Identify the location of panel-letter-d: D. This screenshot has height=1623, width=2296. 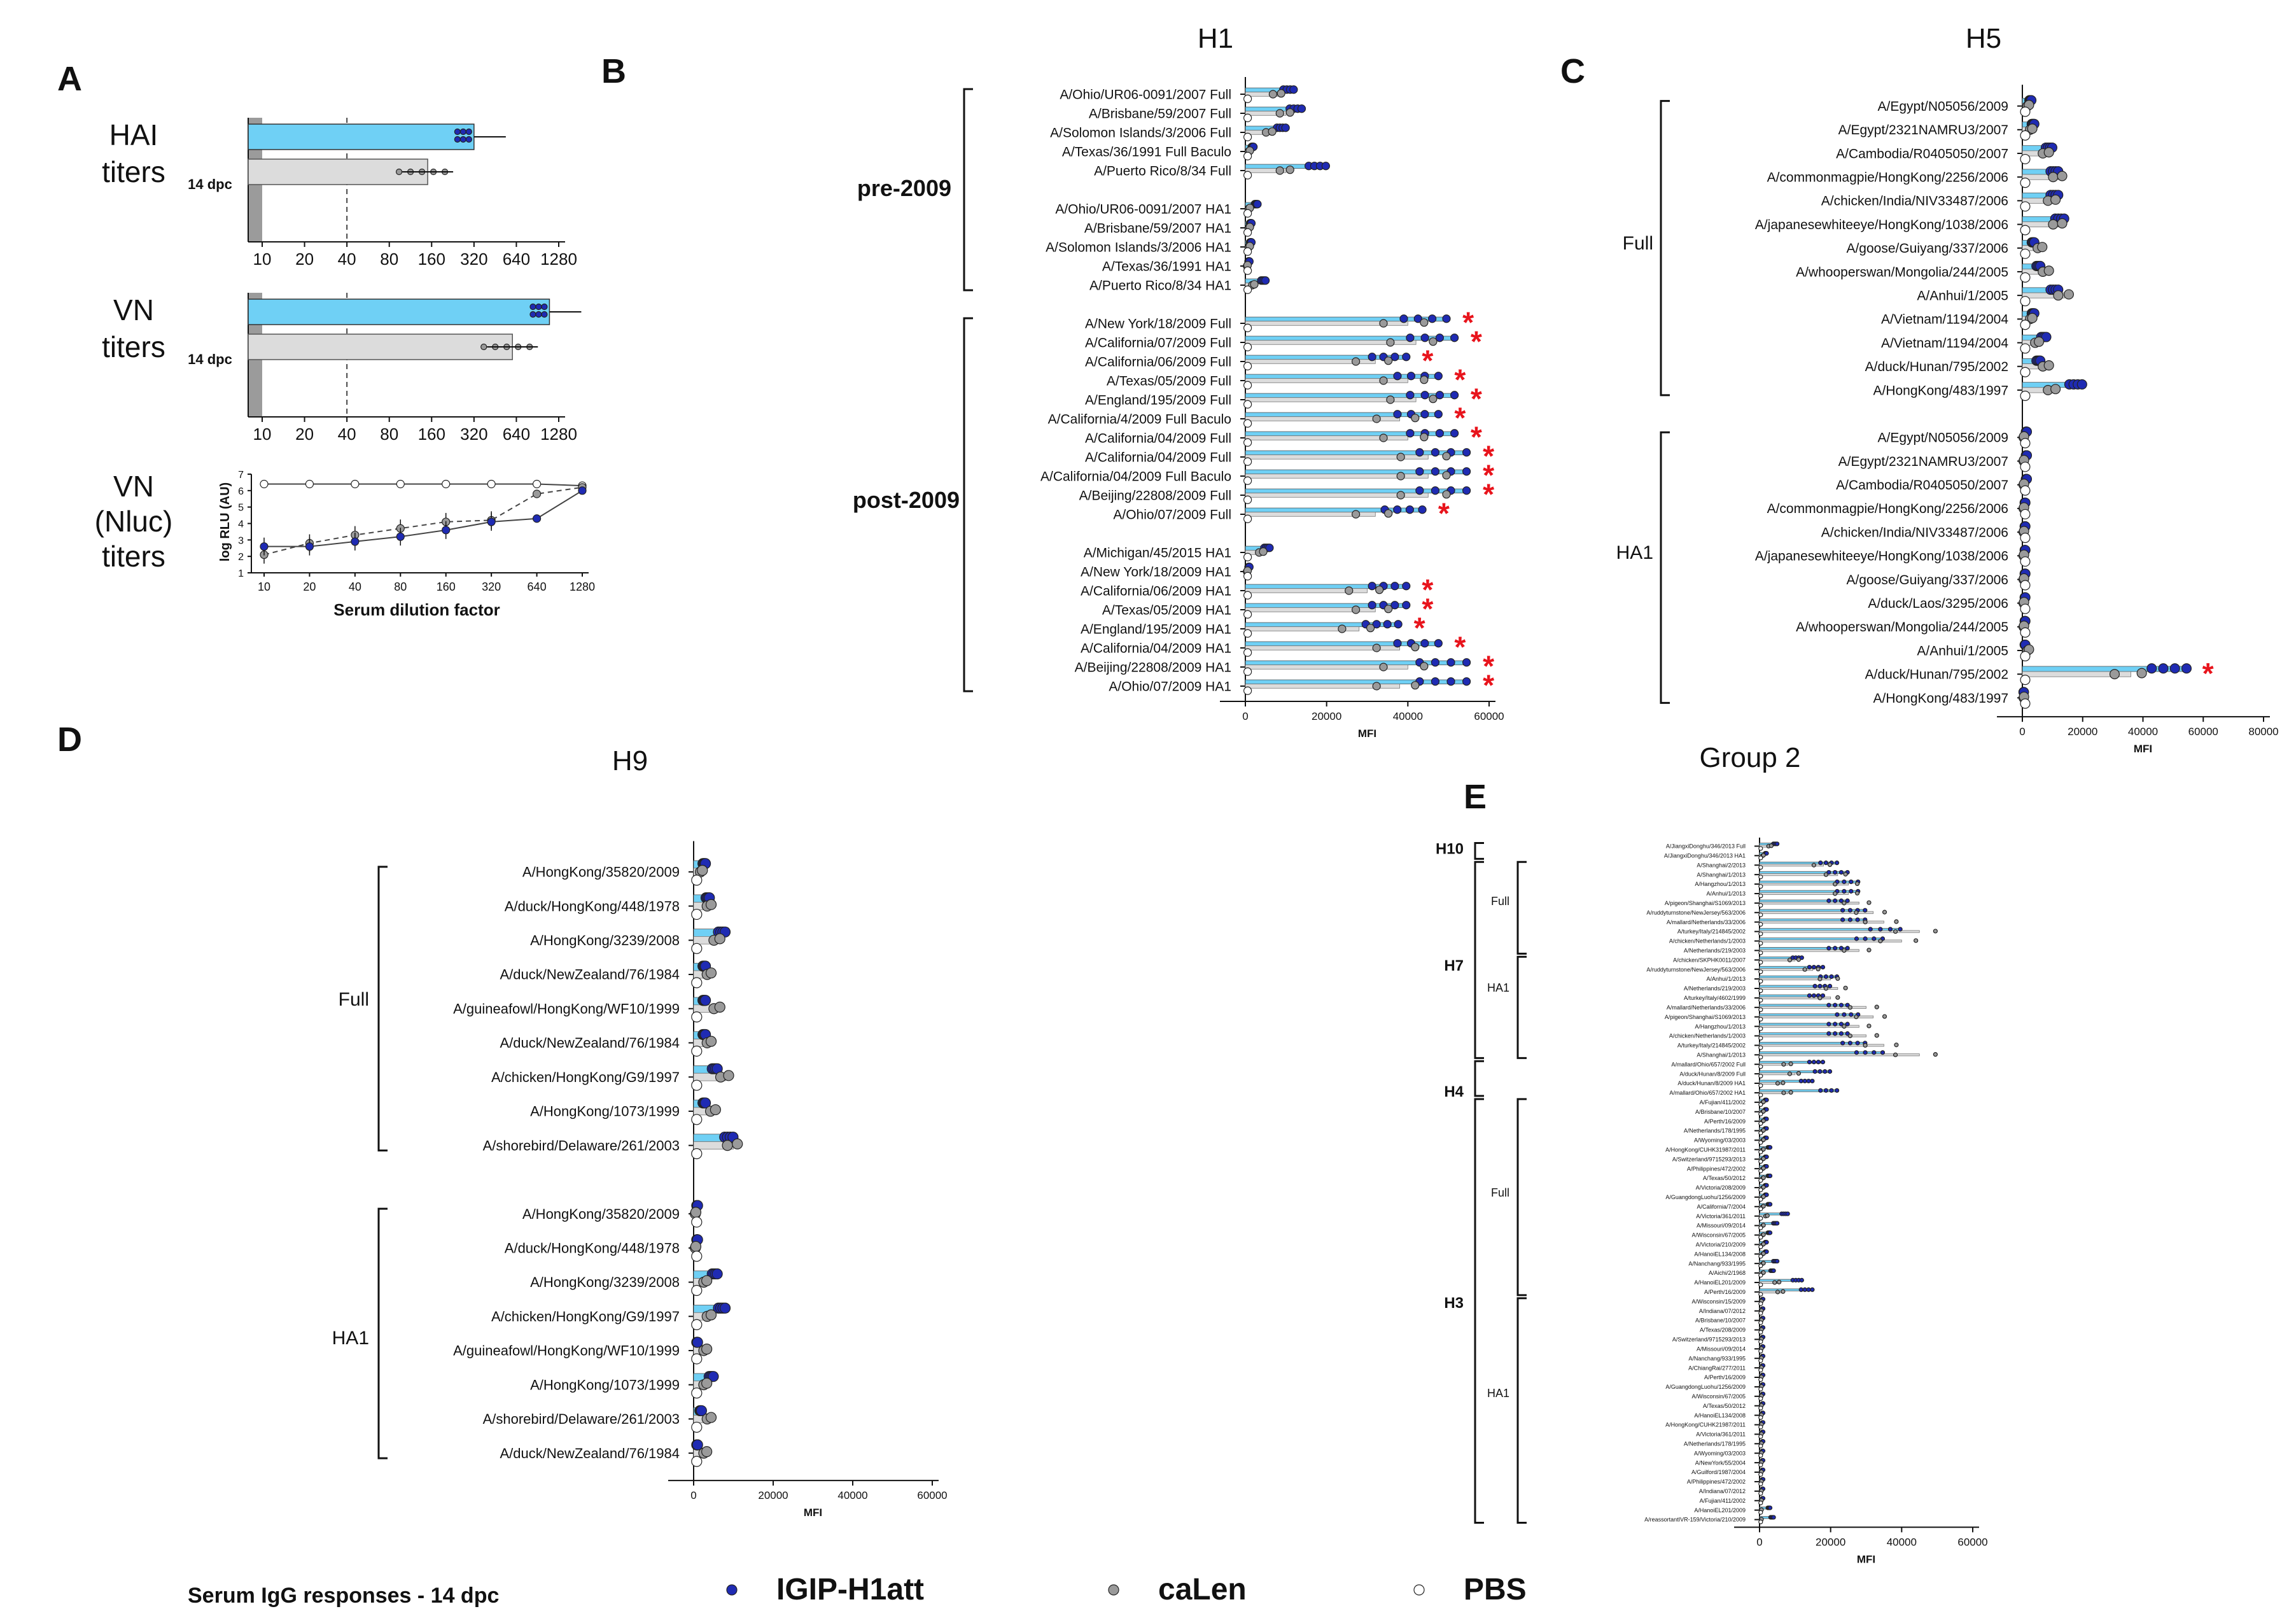
(69, 739).